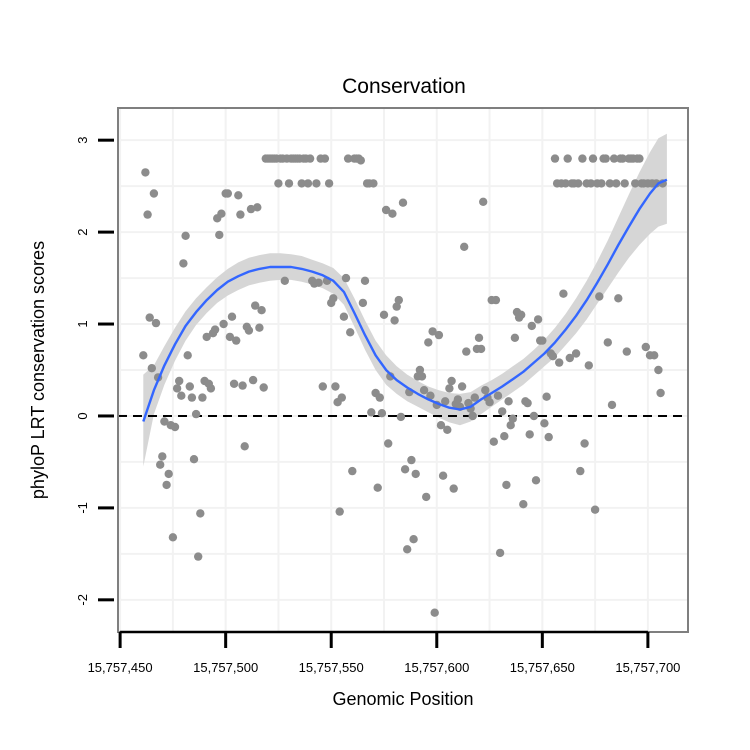 This screenshot has width=750, height=750. I want to click on x-tick-label: 15,757,600, so click(436, 667).